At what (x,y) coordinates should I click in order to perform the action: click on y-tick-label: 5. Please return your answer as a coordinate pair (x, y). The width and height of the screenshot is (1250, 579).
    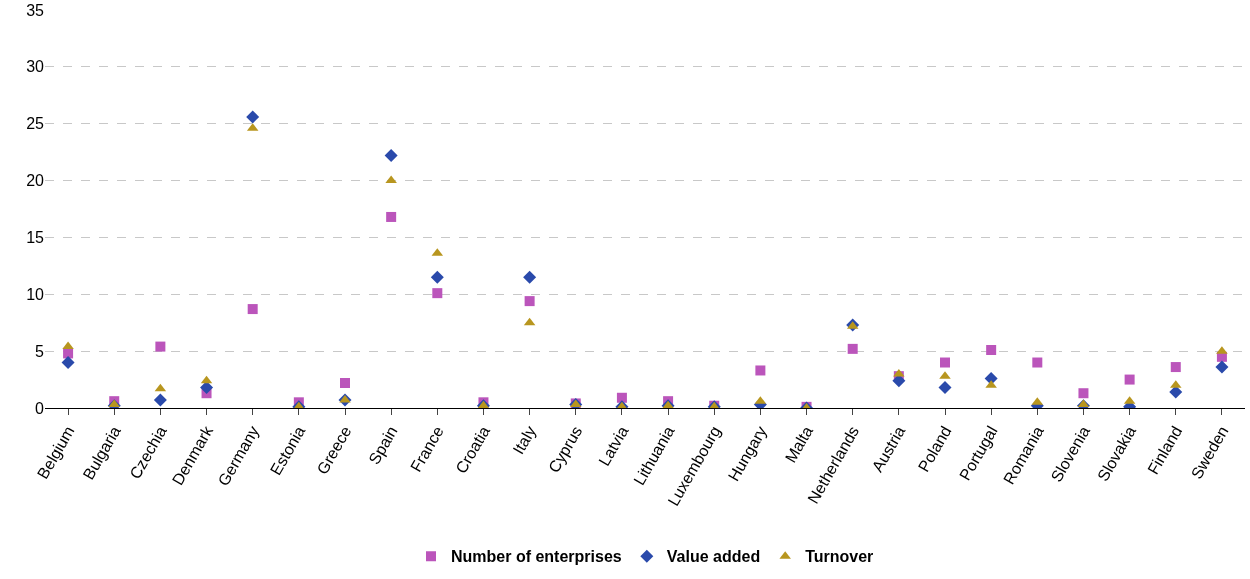
    Looking at the image, I should click on (40, 351).